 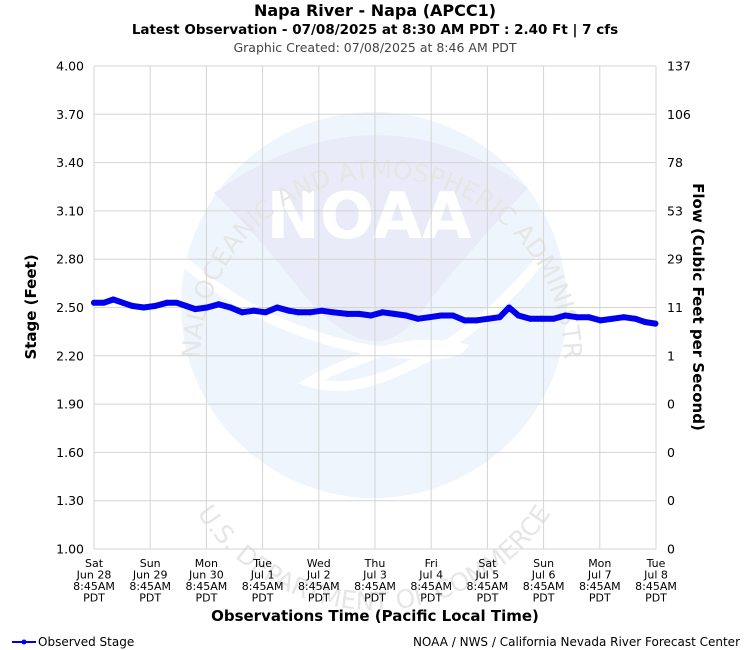 I want to click on y-tick-label: 1.90, so click(x=70, y=404).